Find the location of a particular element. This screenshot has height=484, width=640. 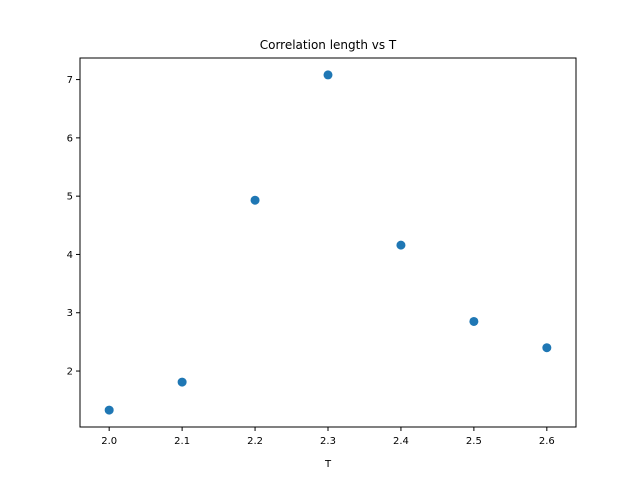

y-axis: 2 3 4 5 6 7 is located at coordinates (73, 226).